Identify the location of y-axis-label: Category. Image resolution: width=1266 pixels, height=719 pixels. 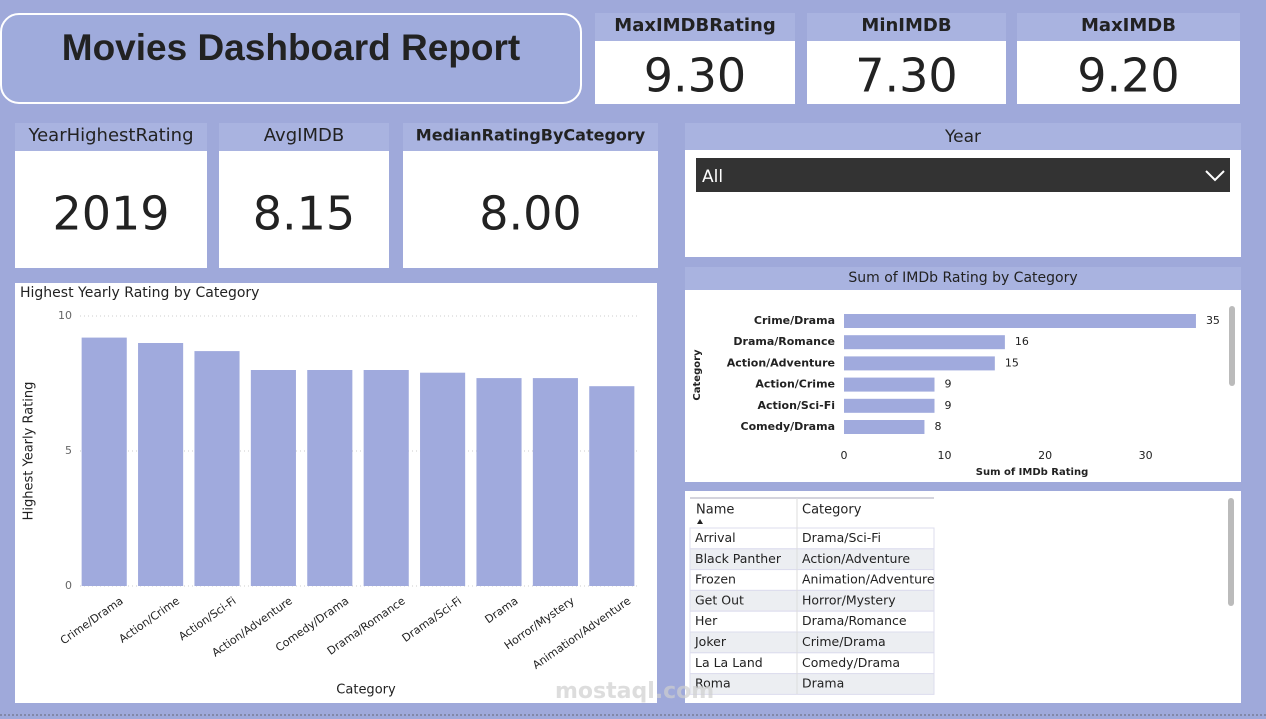
(697, 375).